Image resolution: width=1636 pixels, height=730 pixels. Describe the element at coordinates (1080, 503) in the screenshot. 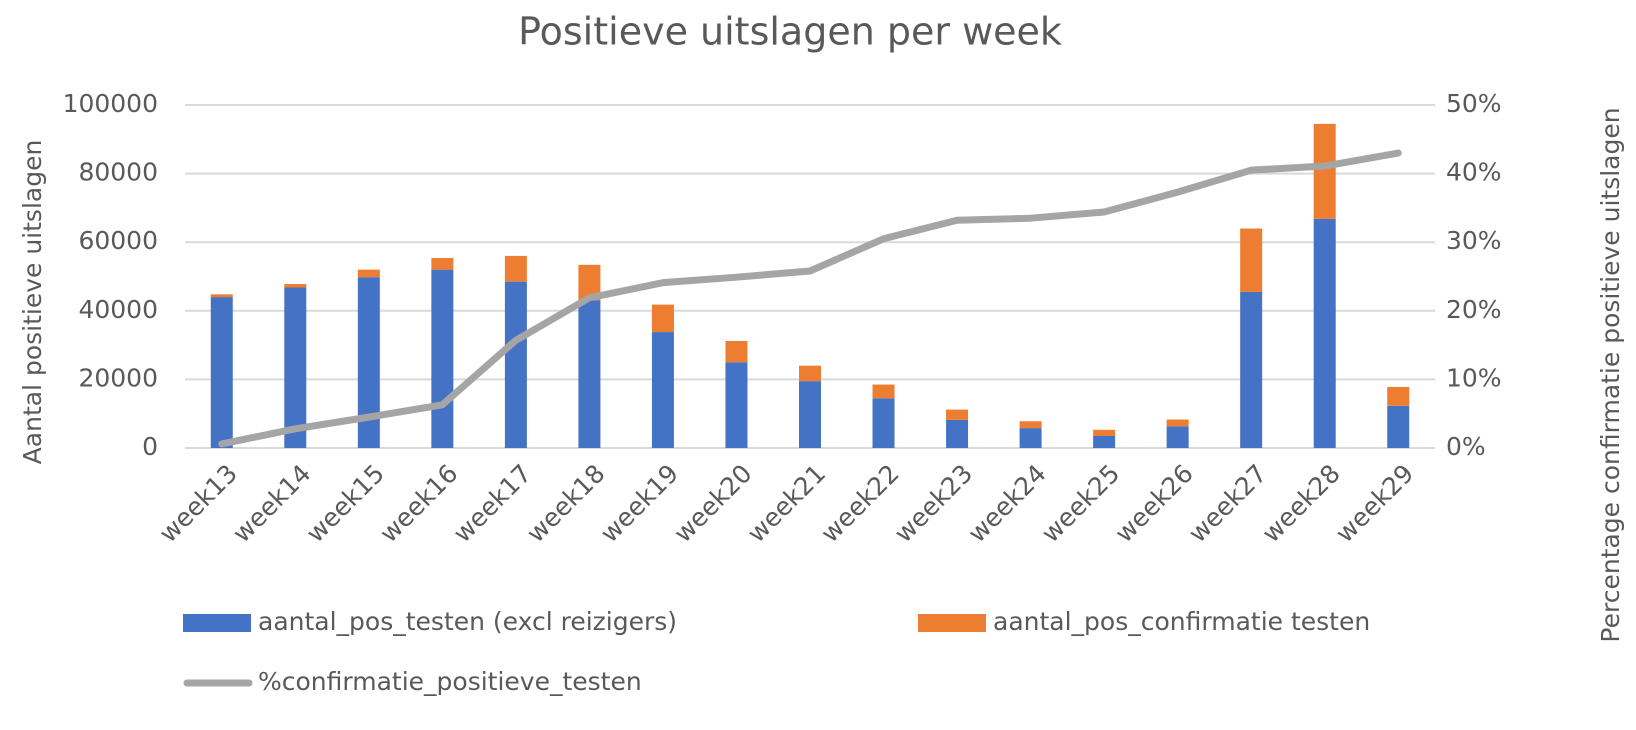

I see `x-tick-label: week25` at that location.